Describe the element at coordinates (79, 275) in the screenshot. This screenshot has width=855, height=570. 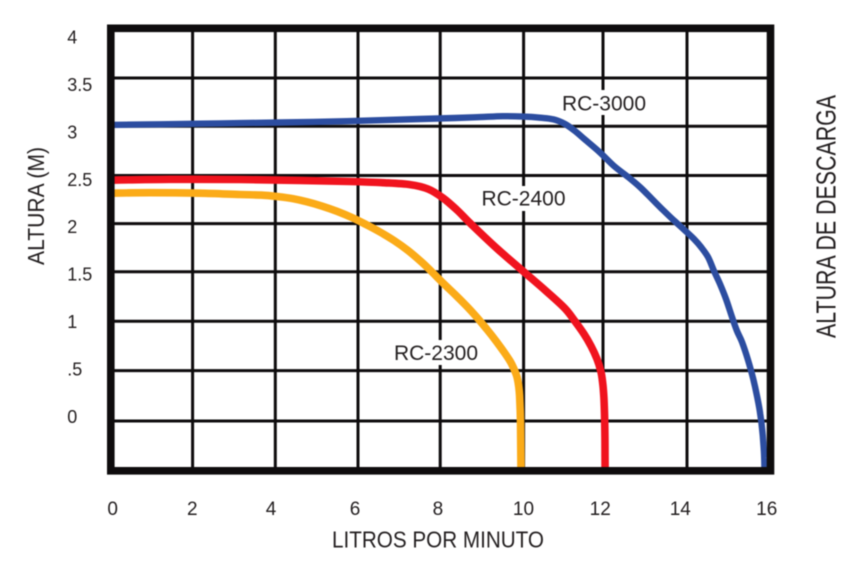
I see `svg-text: 1.5` at that location.